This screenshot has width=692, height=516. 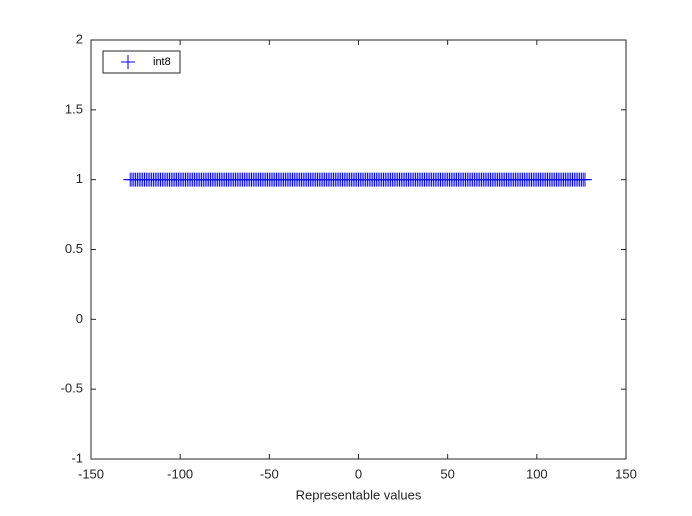 What do you see at coordinates (180, 473) in the screenshot?
I see `x-tick-label: -100` at bounding box center [180, 473].